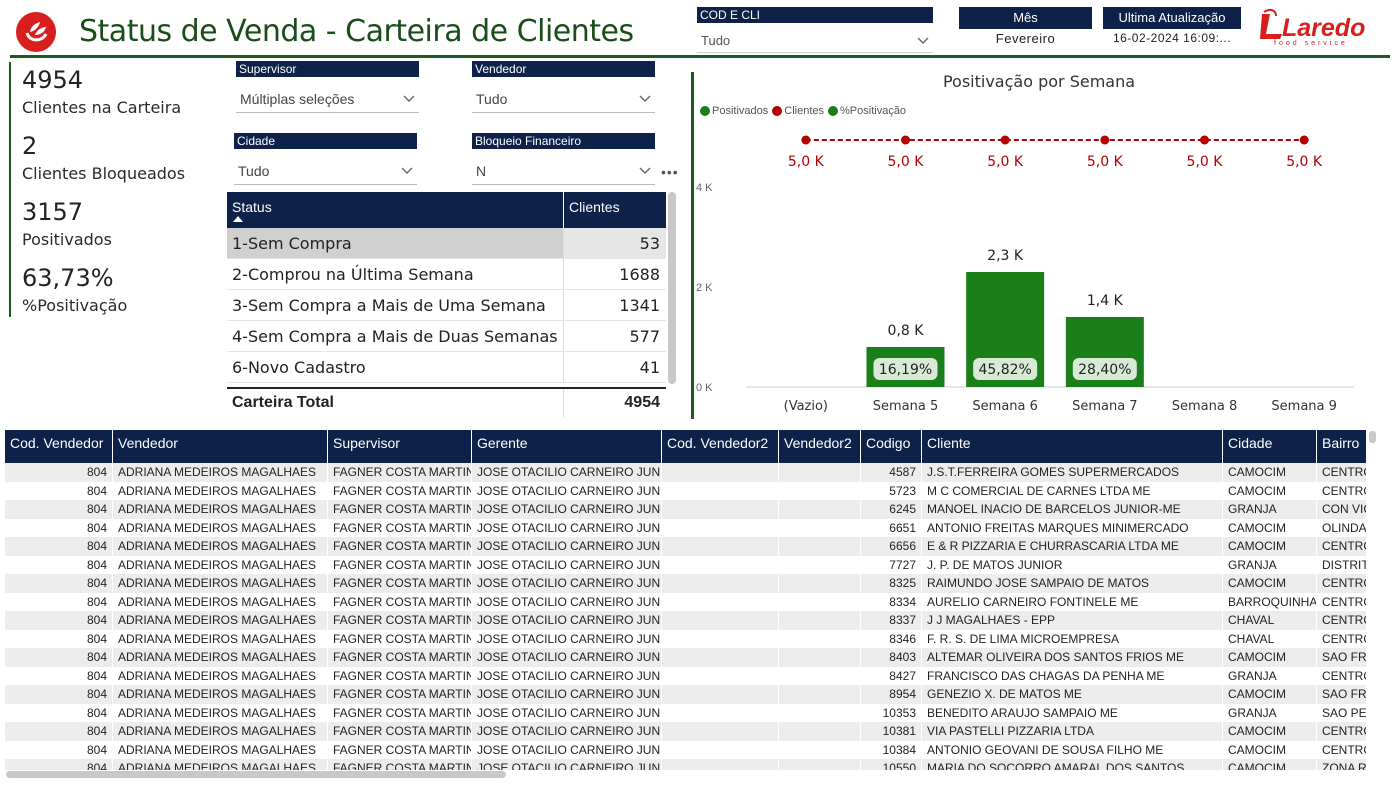 The height and width of the screenshot is (785, 1397). I want to click on grid-cell: SAO FRA, so click(1342, 694).